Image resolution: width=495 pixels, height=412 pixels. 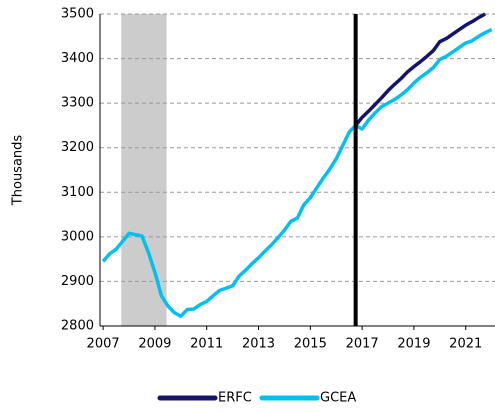 What do you see at coordinates (77, 58) in the screenshot?
I see `y-tick-label: 3400` at bounding box center [77, 58].